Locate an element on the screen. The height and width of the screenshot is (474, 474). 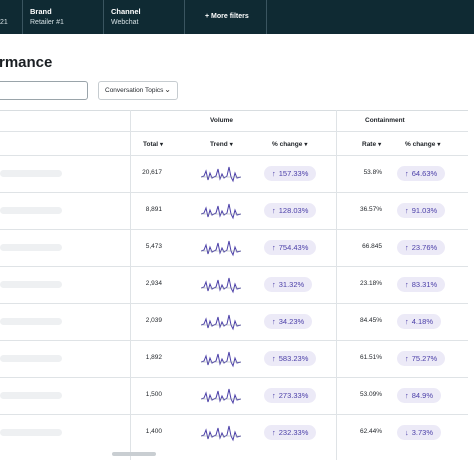
filter-channel-label: Channel is located at coordinates (126, 11).